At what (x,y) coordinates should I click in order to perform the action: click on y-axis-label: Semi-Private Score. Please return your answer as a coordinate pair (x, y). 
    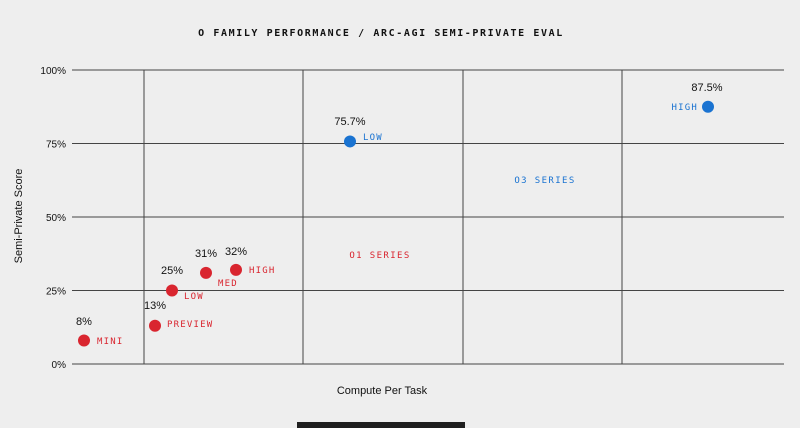
    Looking at the image, I should click on (19, 216).